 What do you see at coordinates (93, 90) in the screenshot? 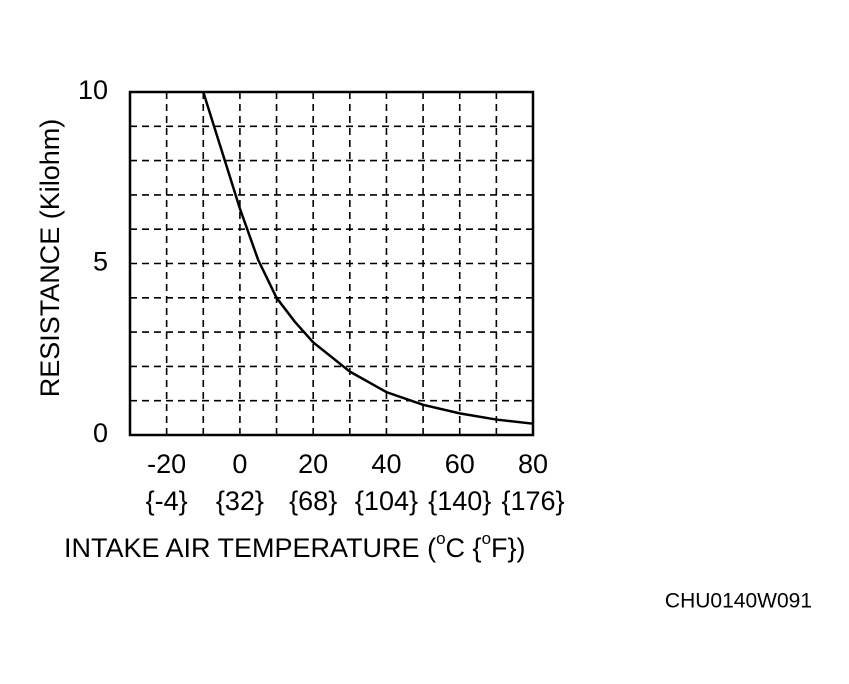
I see `y-tick-label: 10` at bounding box center [93, 90].